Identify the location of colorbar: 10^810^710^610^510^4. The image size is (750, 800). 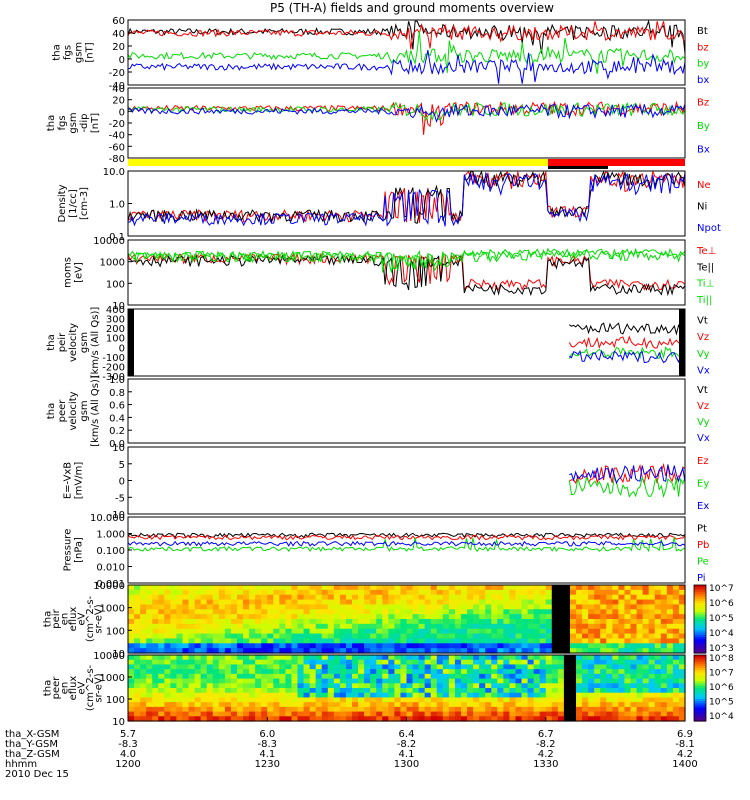
(713, 688).